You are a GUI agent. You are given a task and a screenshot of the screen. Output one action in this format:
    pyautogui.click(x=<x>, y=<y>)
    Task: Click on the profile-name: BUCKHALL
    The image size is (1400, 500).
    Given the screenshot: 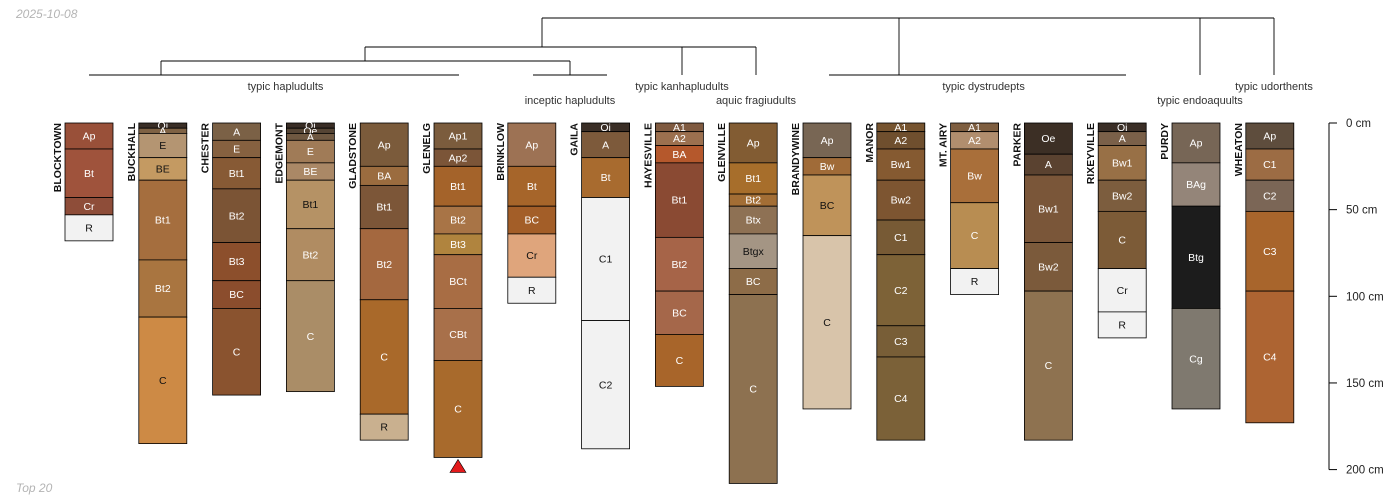 What is the action you would take?
    pyautogui.click(x=132, y=151)
    